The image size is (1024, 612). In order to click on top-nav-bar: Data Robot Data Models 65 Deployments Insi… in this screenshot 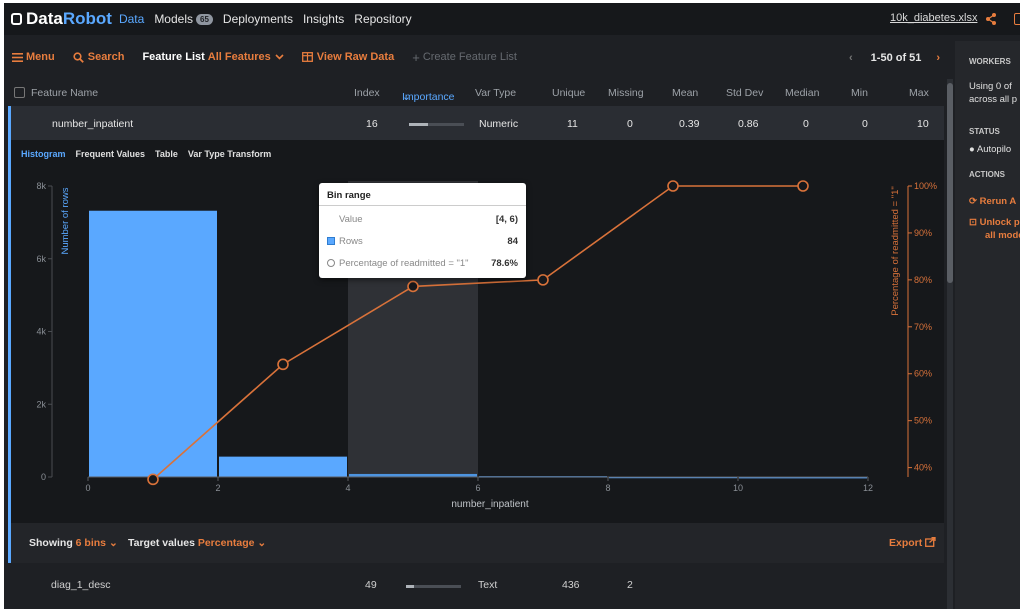, I will do `click(512, 19)`.